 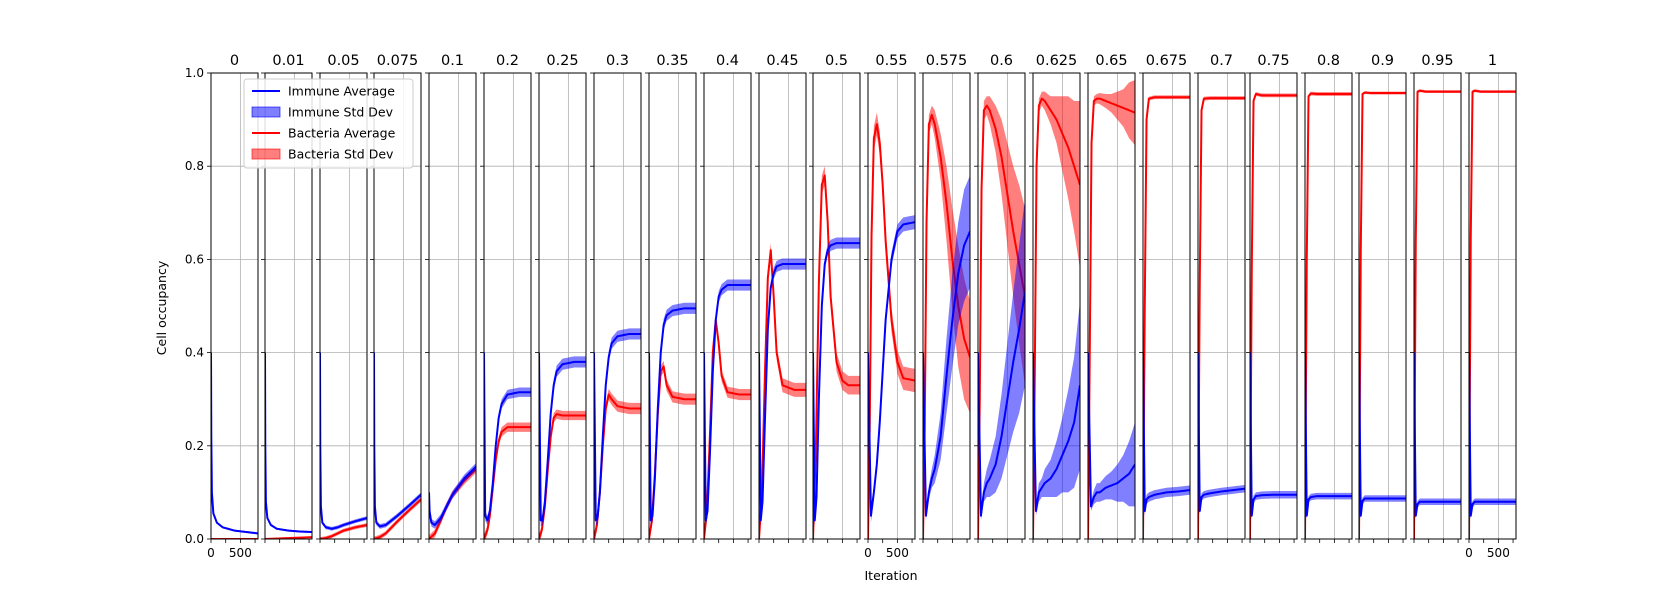 What do you see at coordinates (1437, 61) in the screenshot?
I see `panel-title: 0.95` at bounding box center [1437, 61].